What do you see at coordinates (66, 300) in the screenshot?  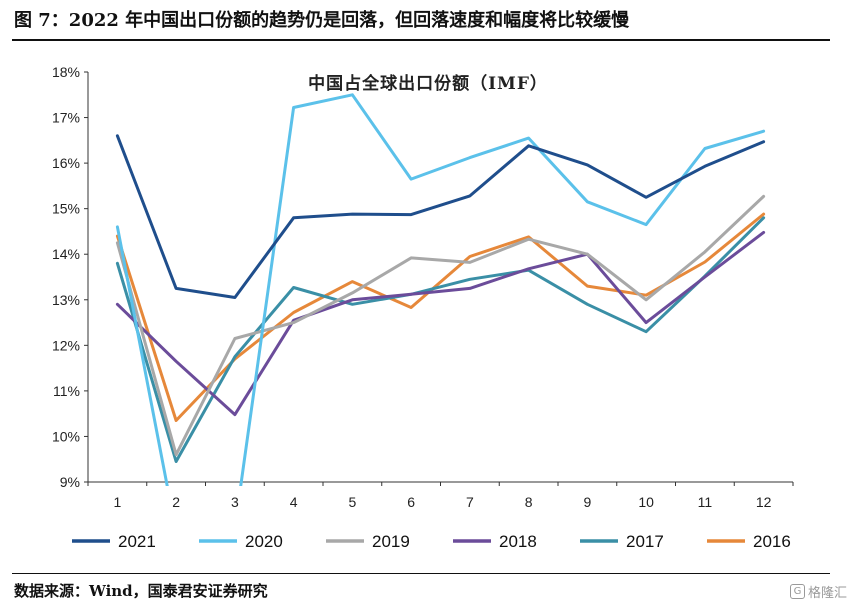 I see `y-tick-label: 13%` at bounding box center [66, 300].